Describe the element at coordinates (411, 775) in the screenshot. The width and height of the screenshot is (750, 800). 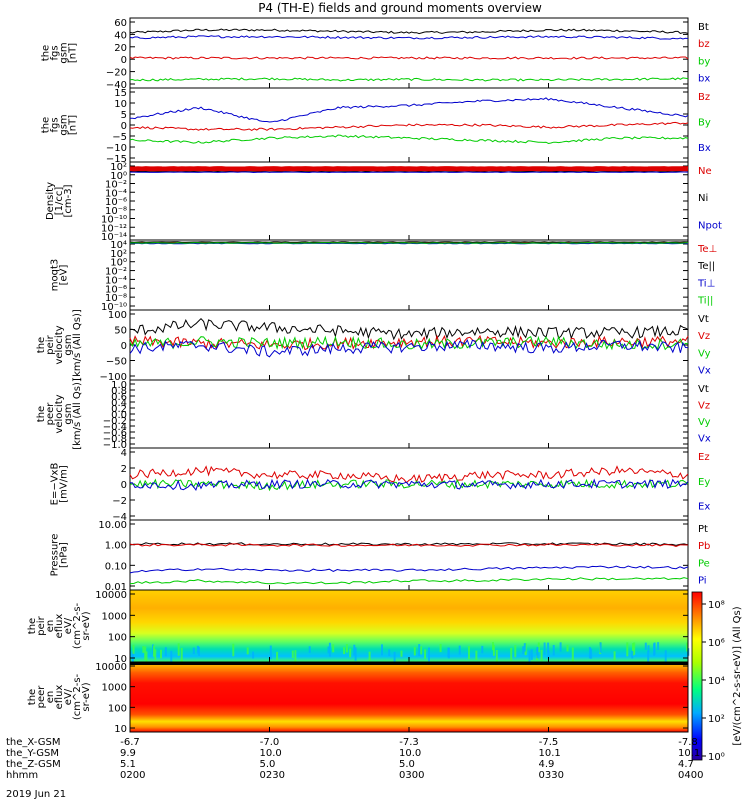
I see `time-value: 0300` at that location.